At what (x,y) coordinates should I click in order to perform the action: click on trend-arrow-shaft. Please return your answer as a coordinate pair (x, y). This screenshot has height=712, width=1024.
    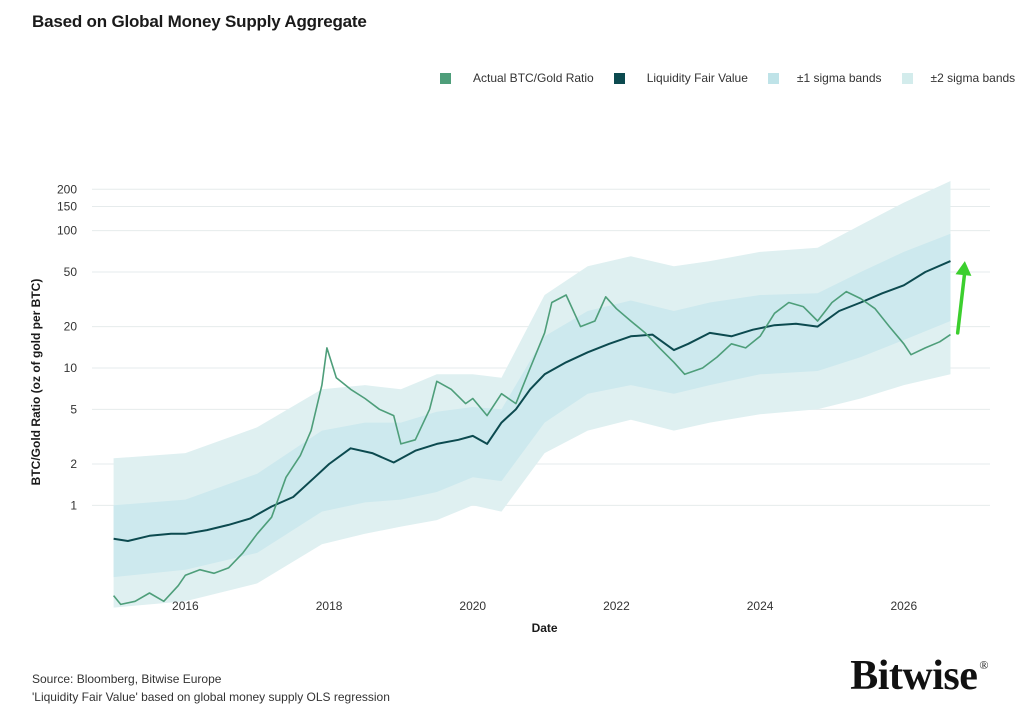
    Looking at the image, I should click on (961, 302).